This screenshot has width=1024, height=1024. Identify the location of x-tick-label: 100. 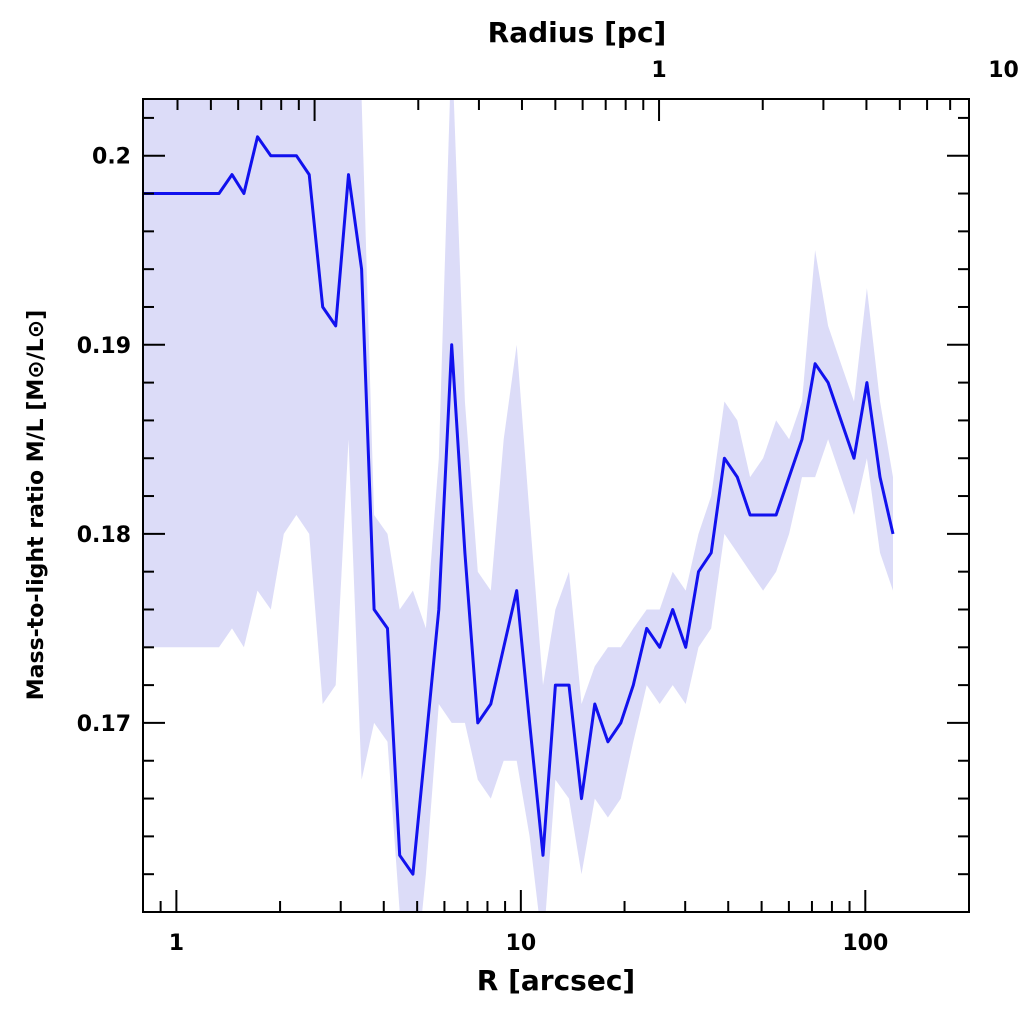
(865, 943).